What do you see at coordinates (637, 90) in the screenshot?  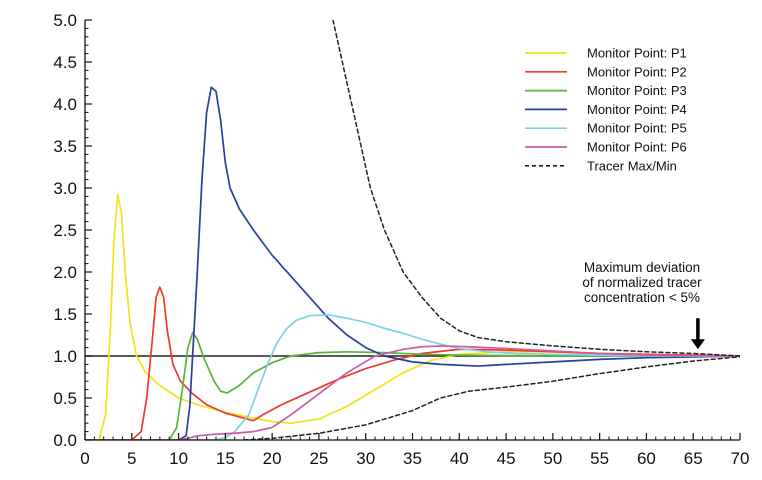 I see `legend-entry-label: Monitor Point: P3` at bounding box center [637, 90].